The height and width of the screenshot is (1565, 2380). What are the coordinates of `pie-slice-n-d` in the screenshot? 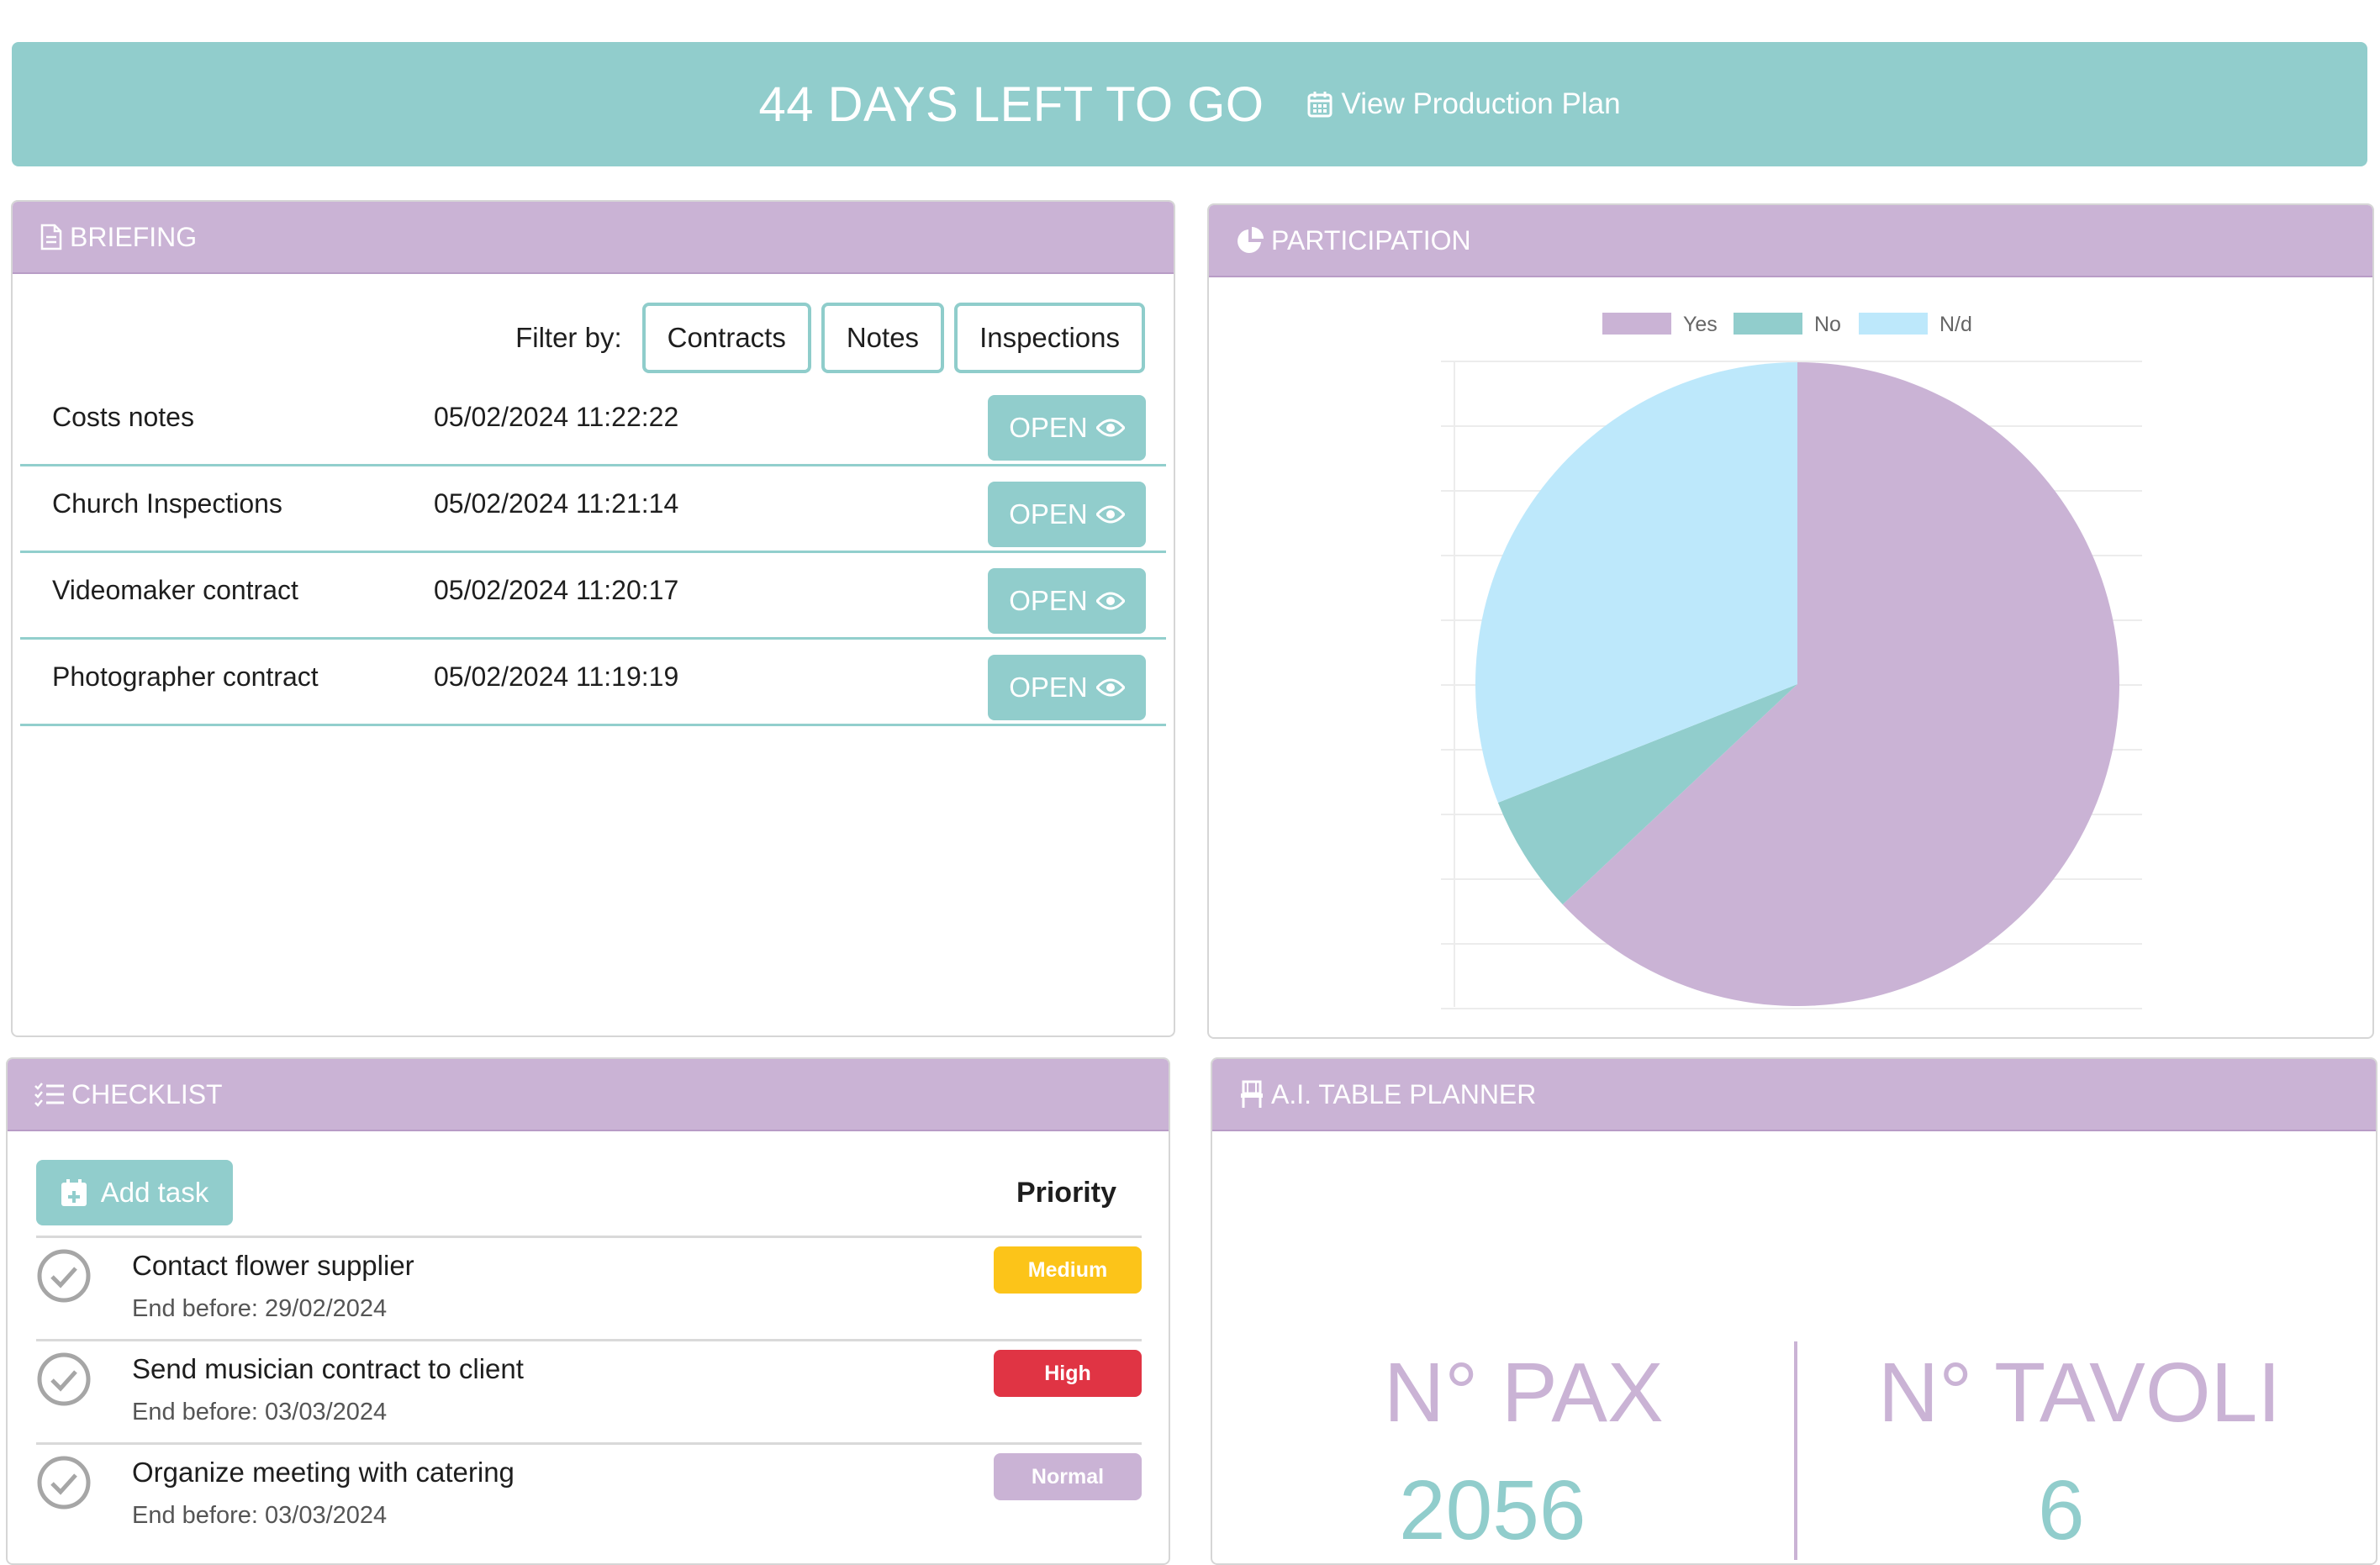 It's located at (1636, 582).